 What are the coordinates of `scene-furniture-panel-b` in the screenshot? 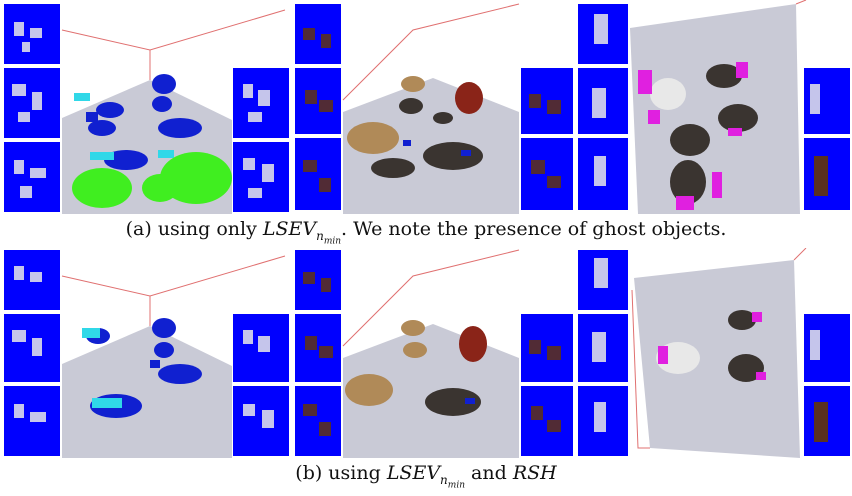 It's located at (434, 353).